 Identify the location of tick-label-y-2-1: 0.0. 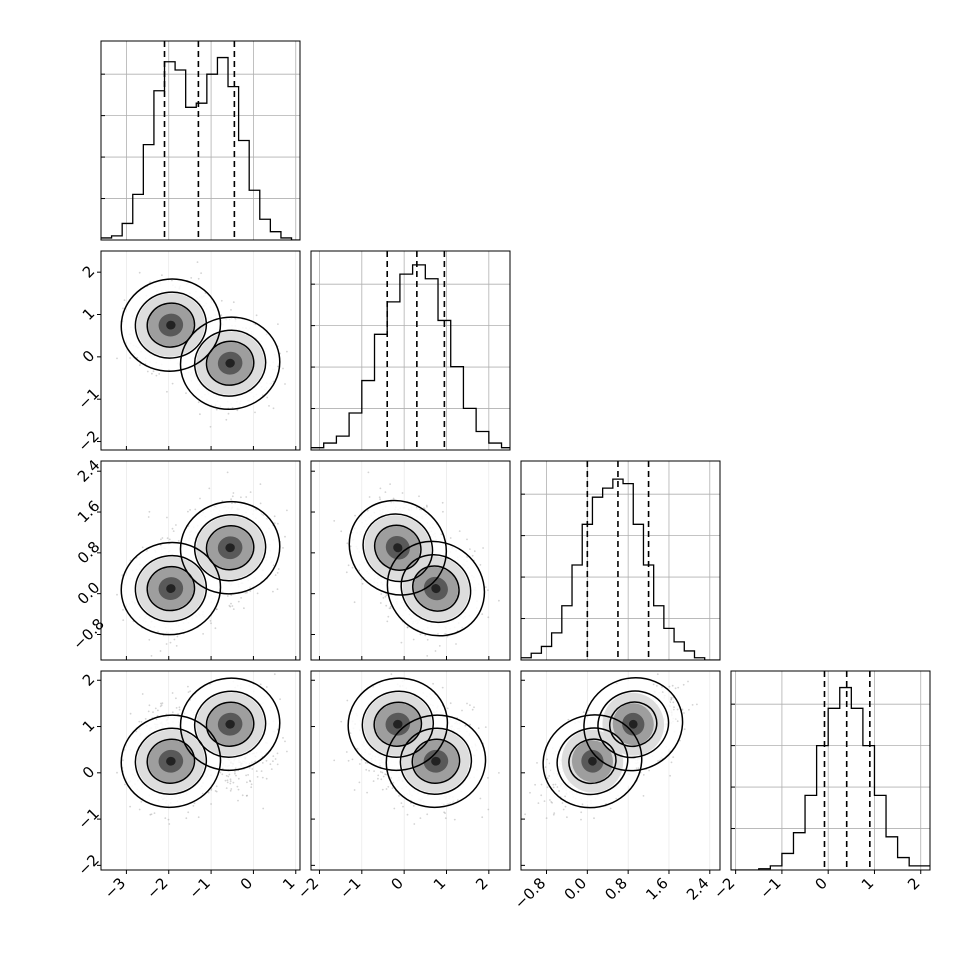
(89, 594).